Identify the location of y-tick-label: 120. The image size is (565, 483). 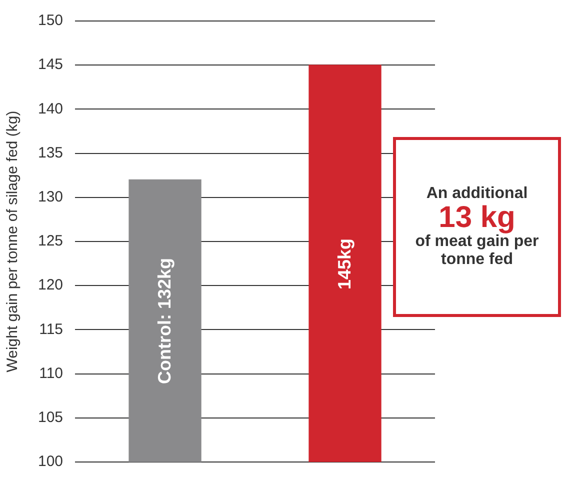
(51, 285).